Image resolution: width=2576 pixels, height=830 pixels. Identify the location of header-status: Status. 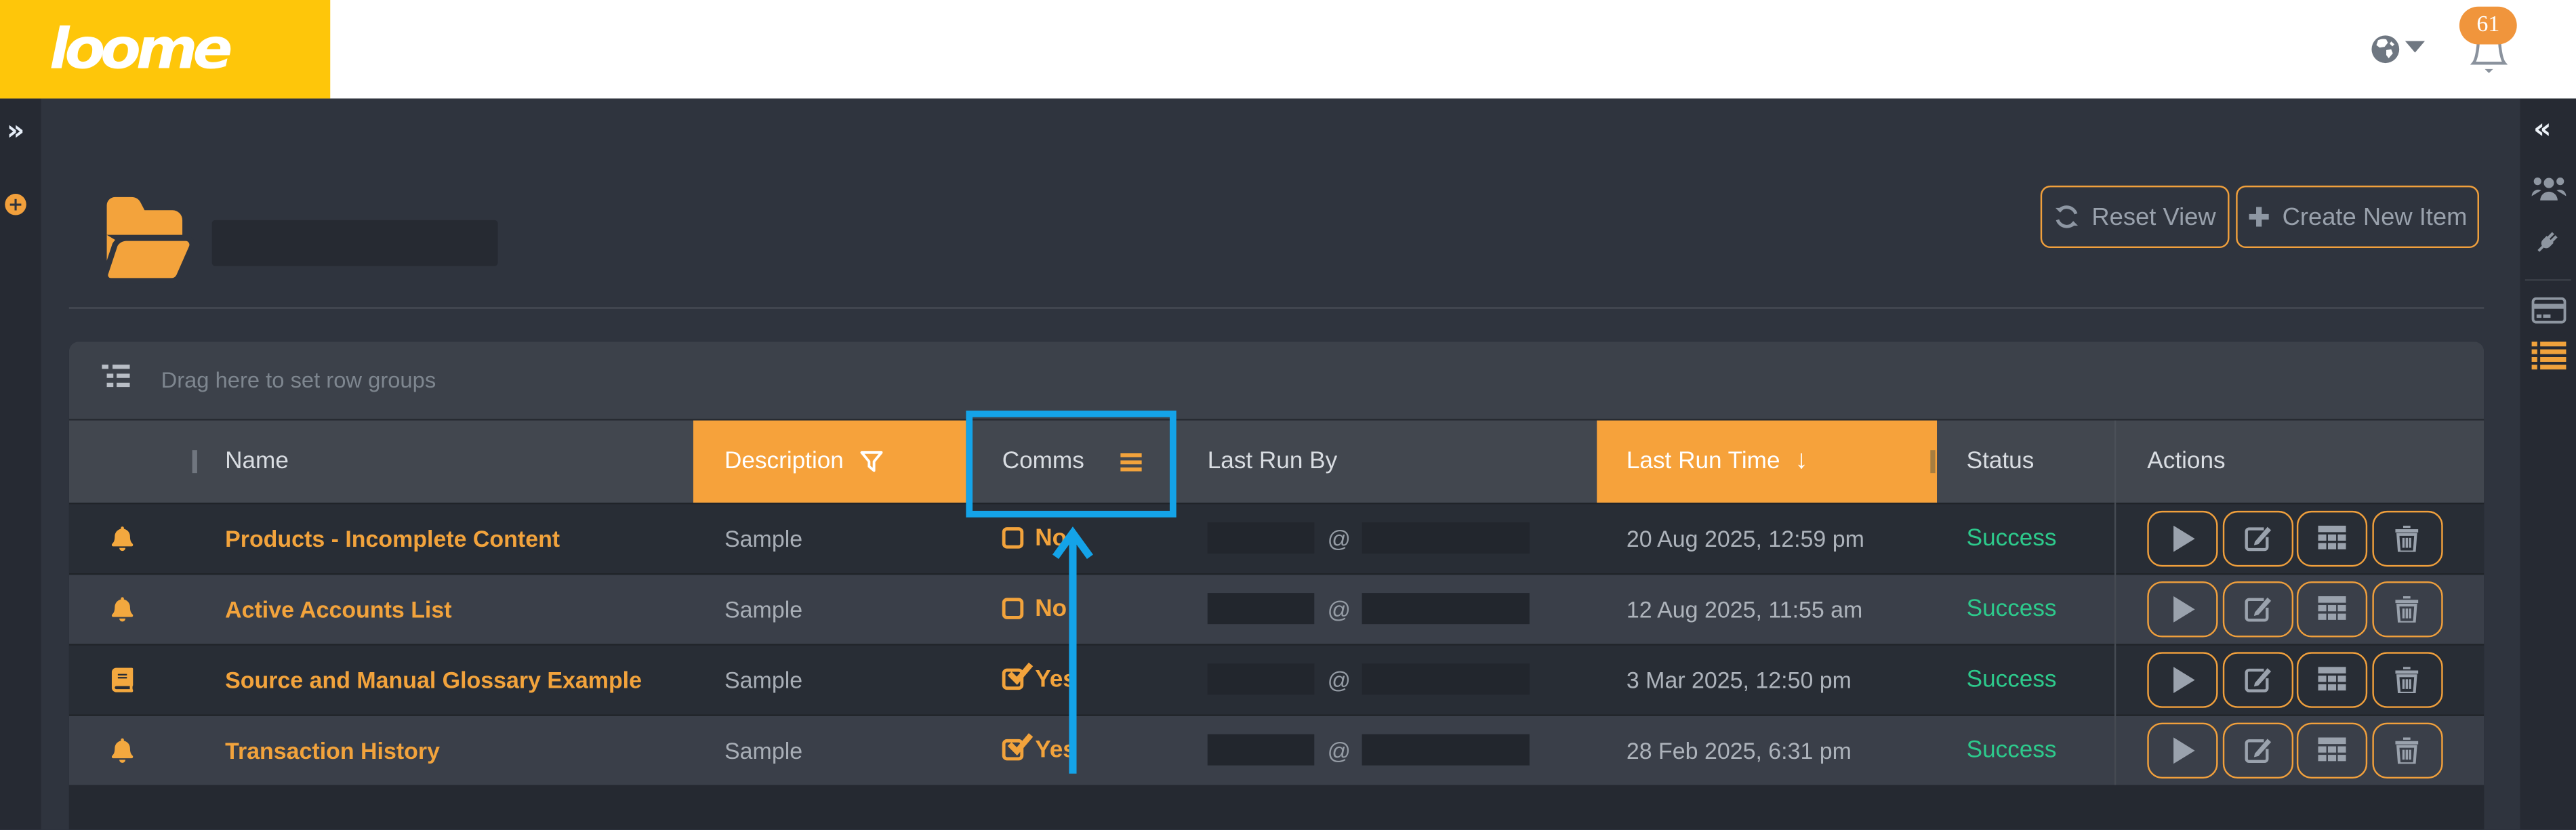
(2022, 462).